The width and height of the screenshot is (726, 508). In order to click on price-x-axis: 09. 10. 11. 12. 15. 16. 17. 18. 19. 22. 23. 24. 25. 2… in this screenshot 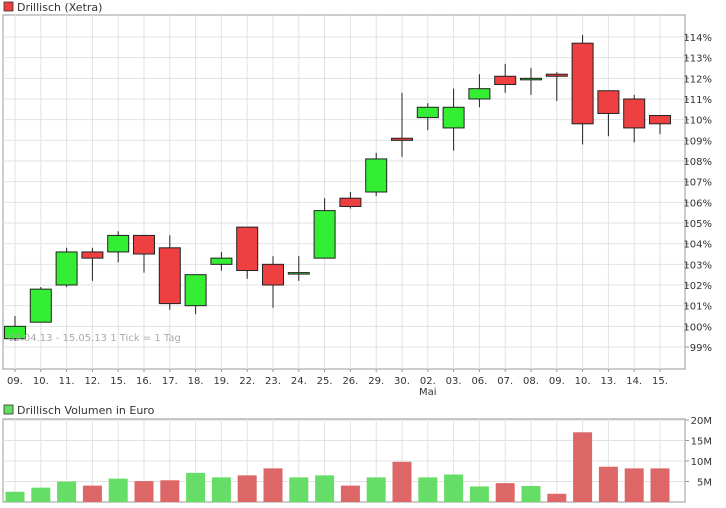, I will do `click(337, 378)`.